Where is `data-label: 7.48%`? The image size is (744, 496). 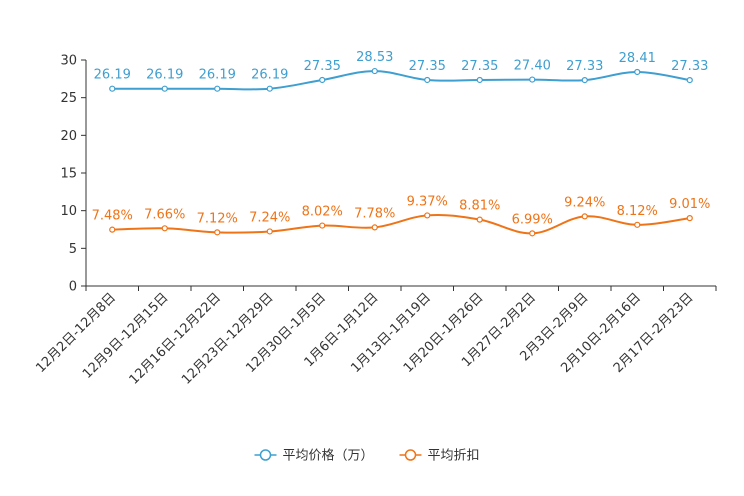
data-label: 7.48% is located at coordinates (112, 216).